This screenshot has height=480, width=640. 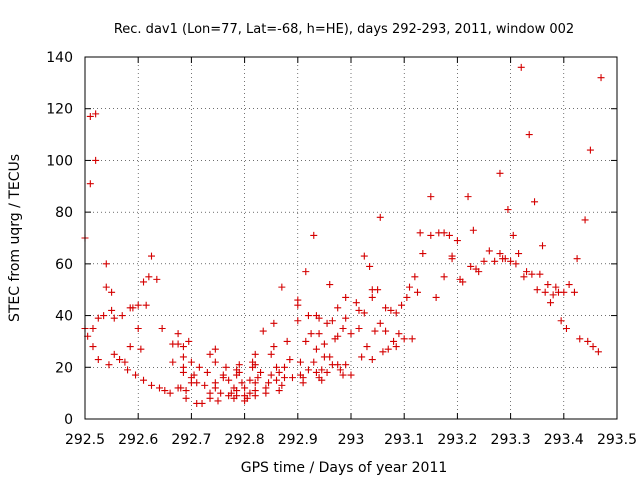 I want to click on x-tick-label: 292.8, so click(x=245, y=440).